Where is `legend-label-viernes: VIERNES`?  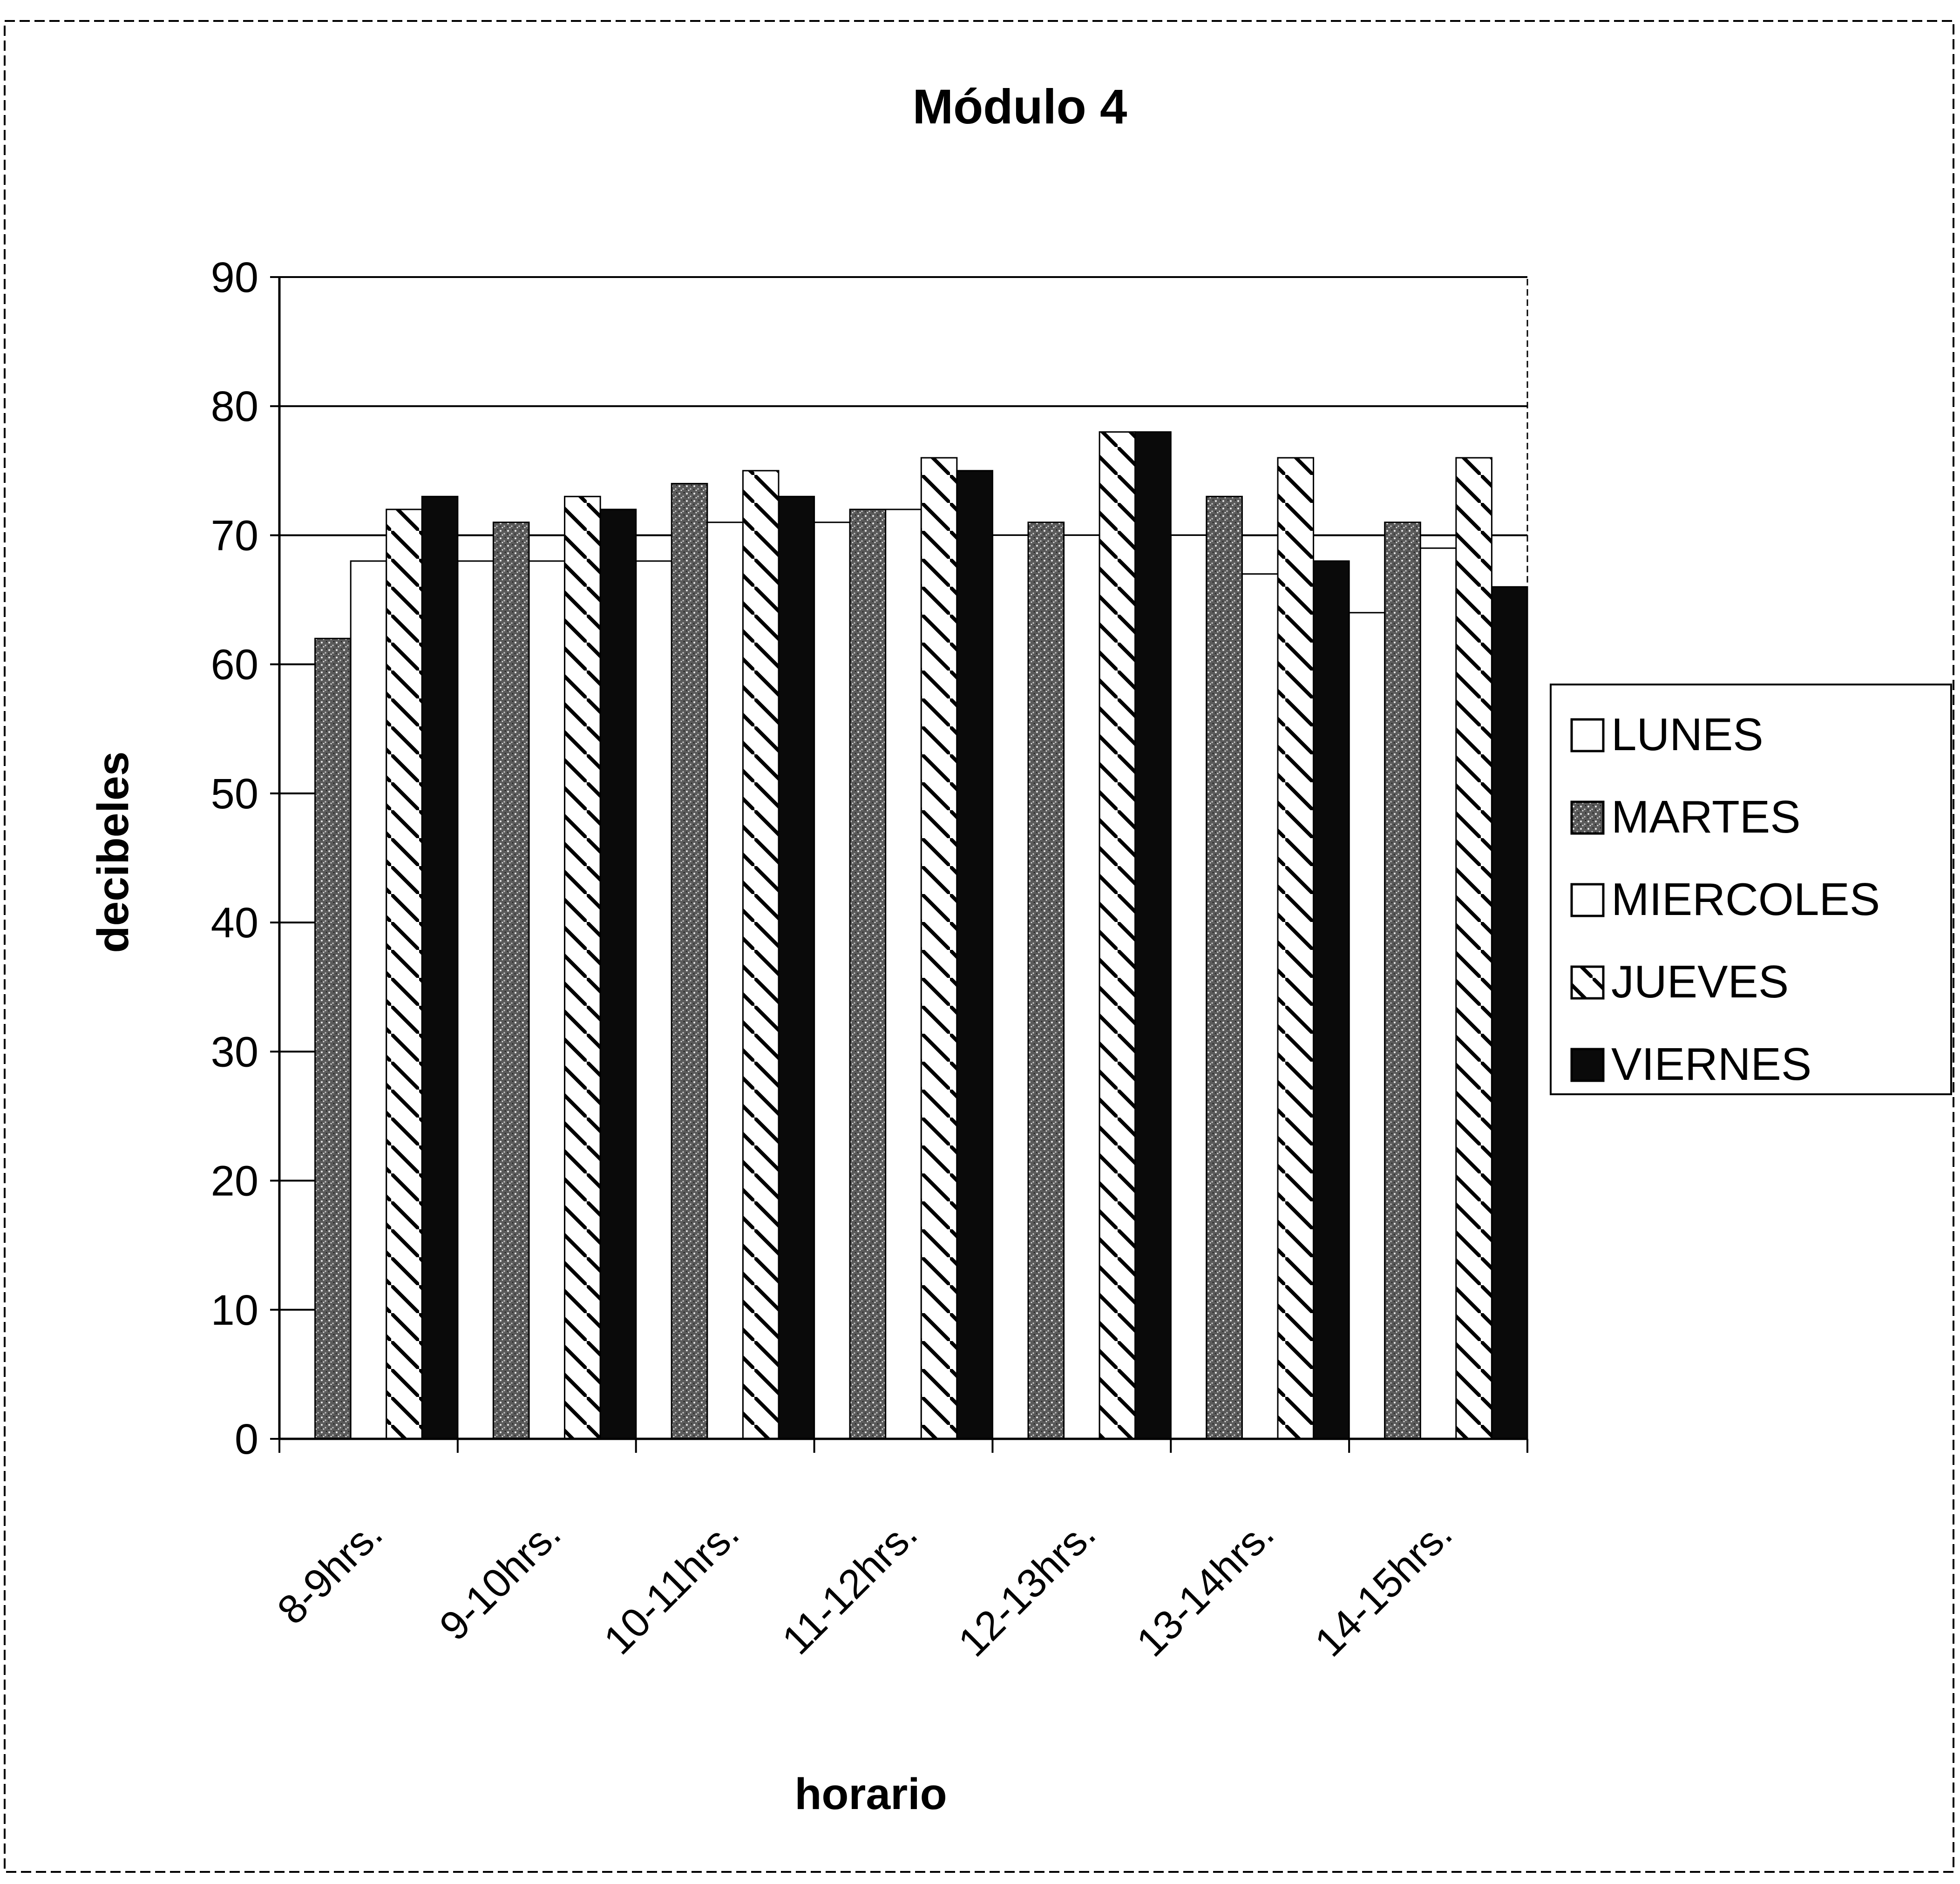 legend-label-viernes: VIERNES is located at coordinates (1711, 1064).